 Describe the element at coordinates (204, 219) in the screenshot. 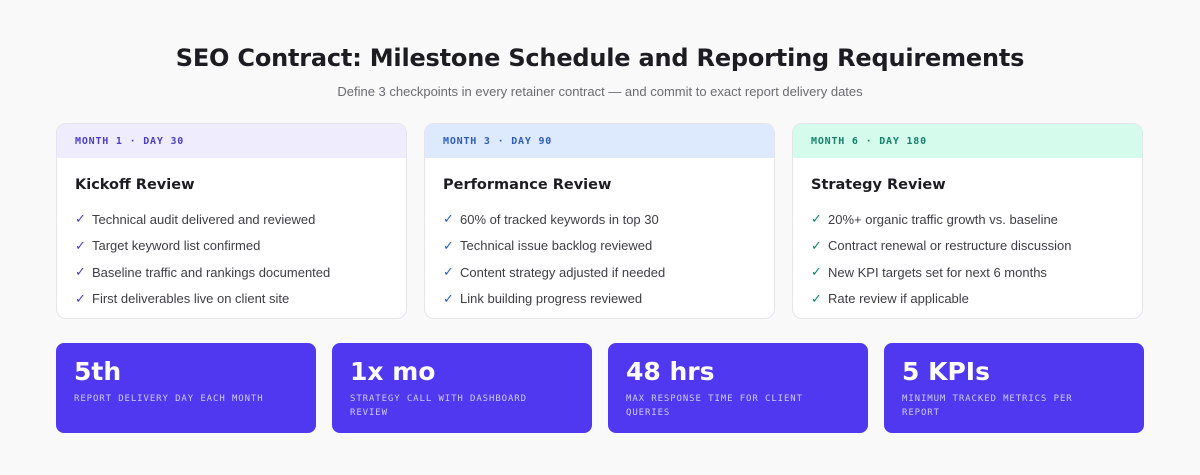

I see `checklist-item-text: Technical audit delivered and reviewed` at that location.